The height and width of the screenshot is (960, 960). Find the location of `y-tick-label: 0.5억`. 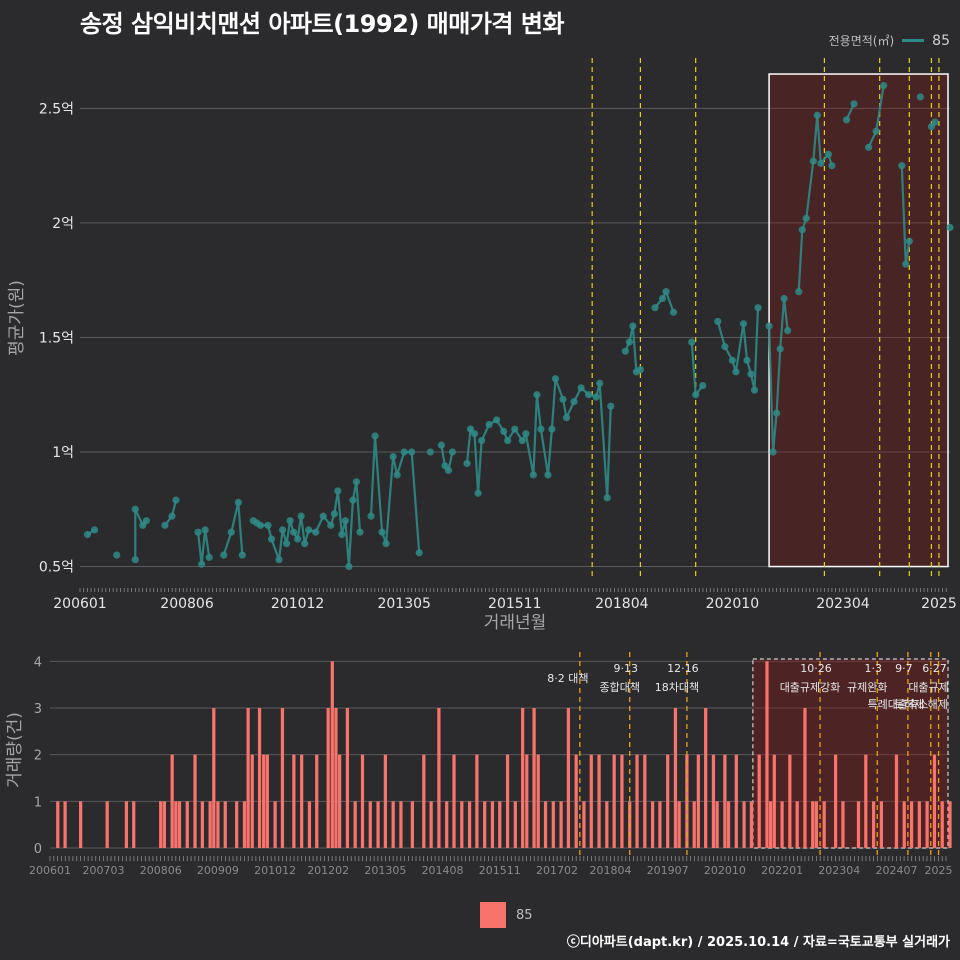

y-tick-label: 0.5억 is located at coordinates (56, 568).